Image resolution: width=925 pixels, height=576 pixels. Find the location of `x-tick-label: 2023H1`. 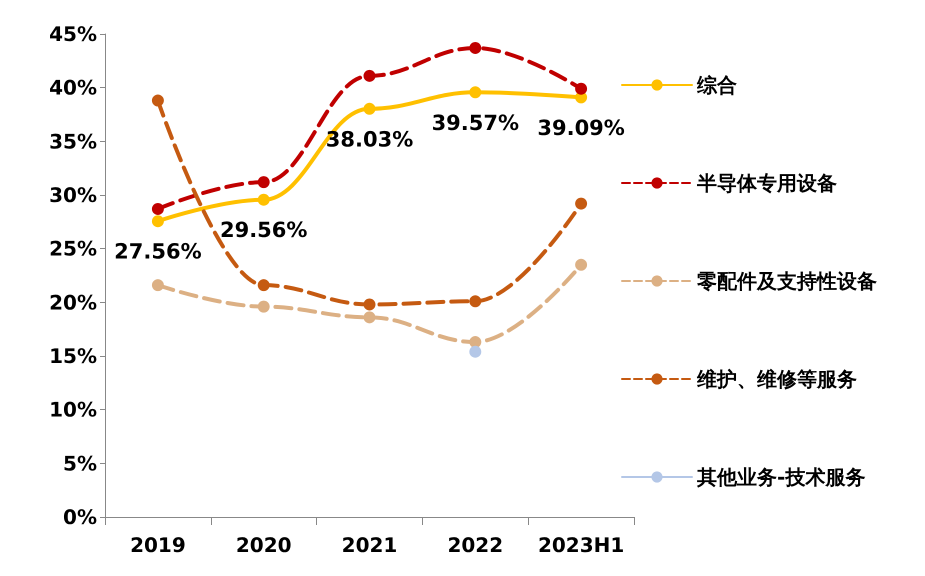

x-tick-label: 2023H1 is located at coordinates (581, 545).